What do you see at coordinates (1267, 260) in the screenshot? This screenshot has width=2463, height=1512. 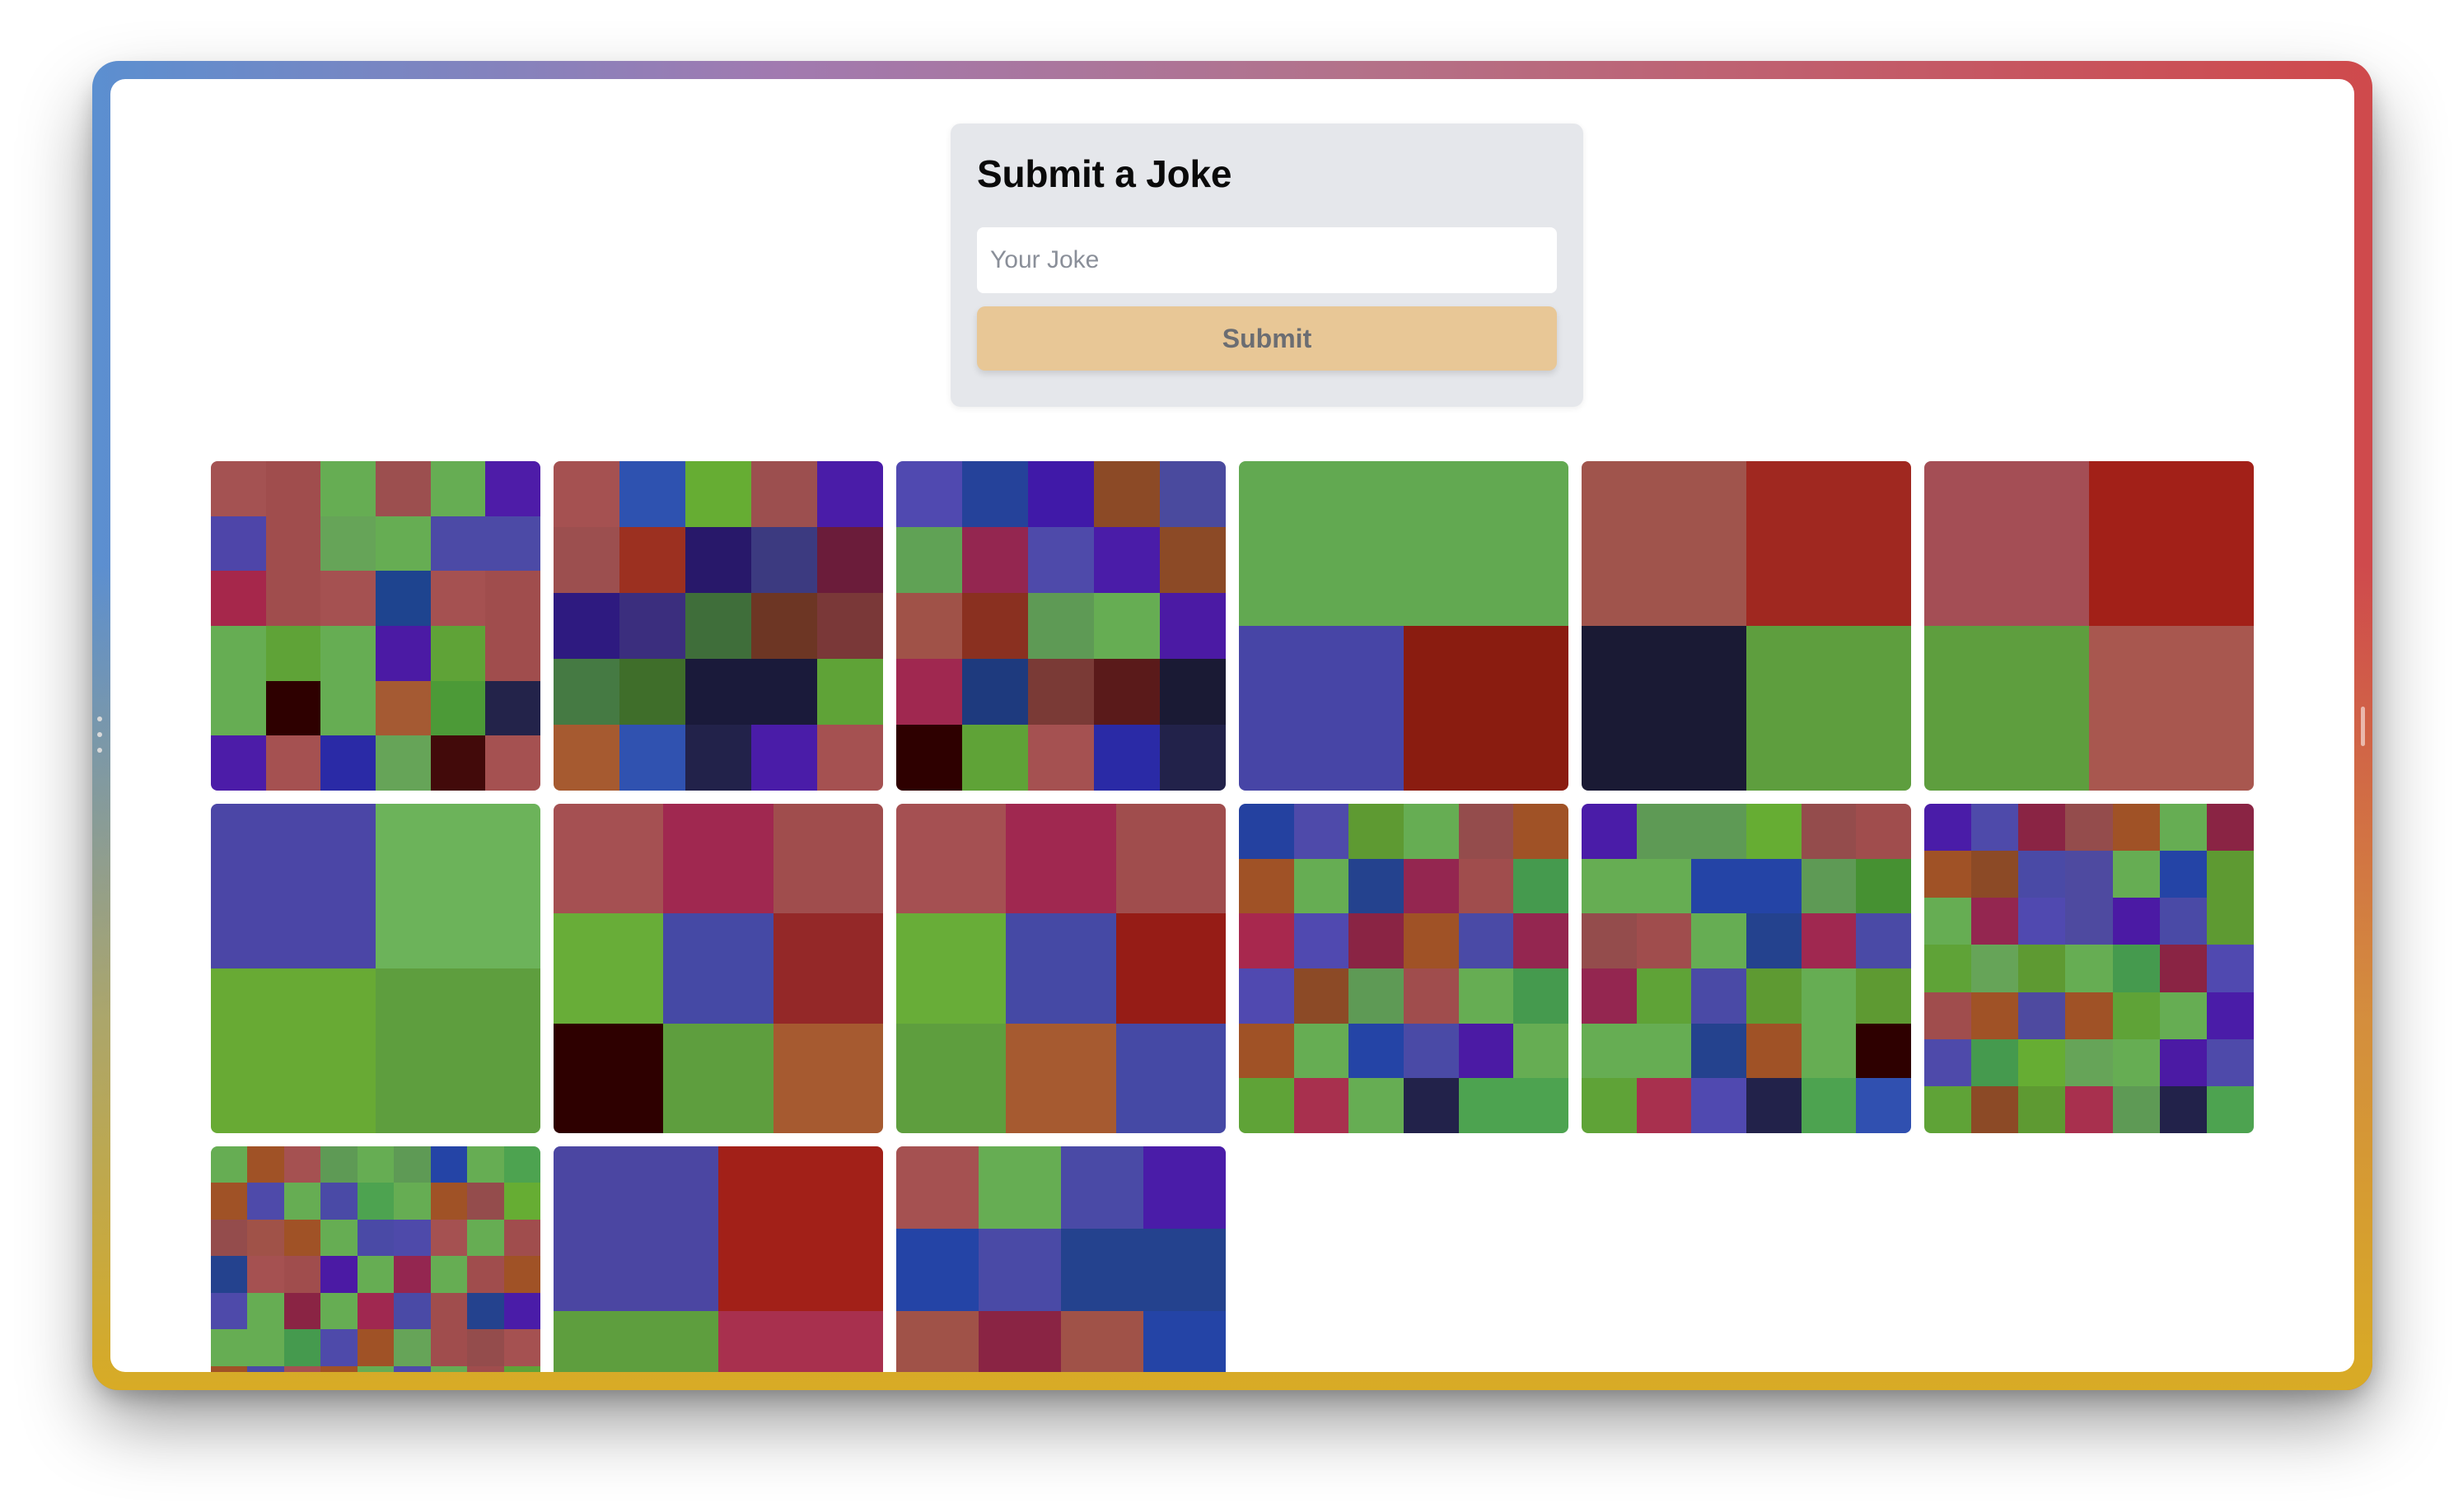 I see `joke-input` at bounding box center [1267, 260].